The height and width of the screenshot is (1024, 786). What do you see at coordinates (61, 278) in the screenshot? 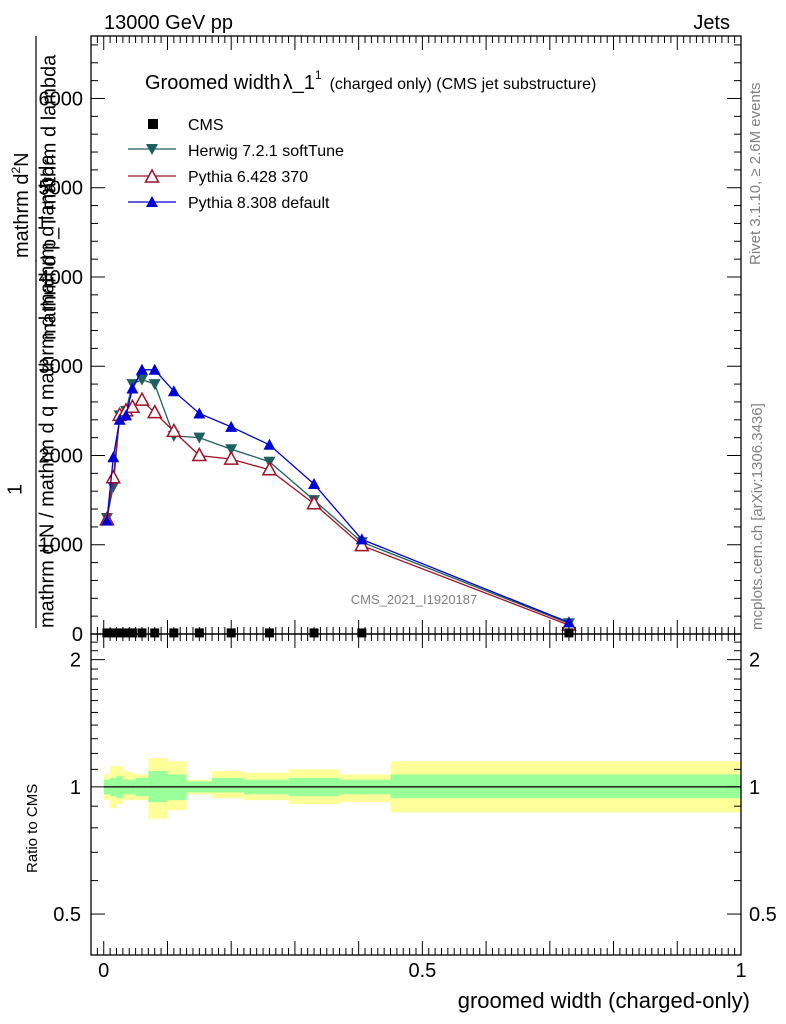
I see `y-tick-label: 4000` at bounding box center [61, 278].